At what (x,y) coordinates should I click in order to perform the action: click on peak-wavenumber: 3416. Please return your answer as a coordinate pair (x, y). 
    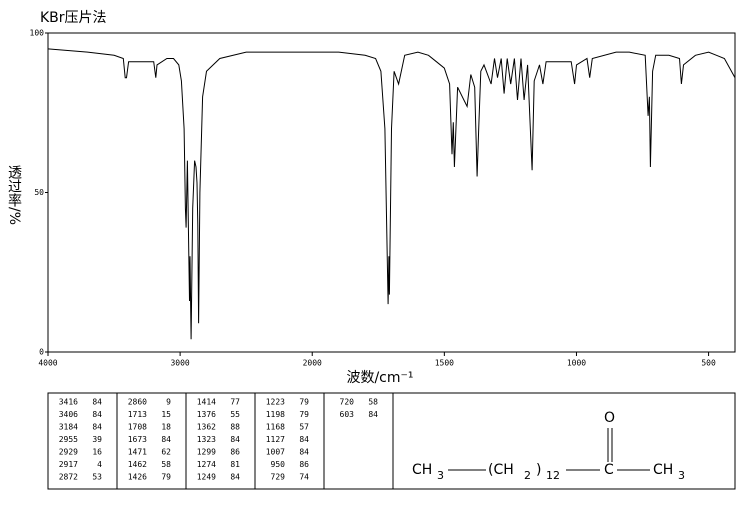
    Looking at the image, I should click on (68, 402).